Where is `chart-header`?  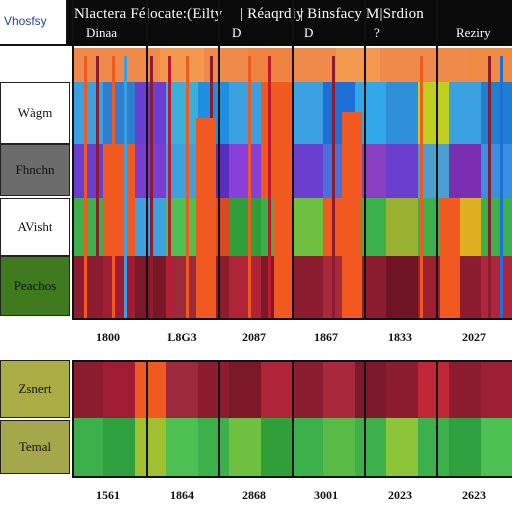 chart-header is located at coordinates (256, 23).